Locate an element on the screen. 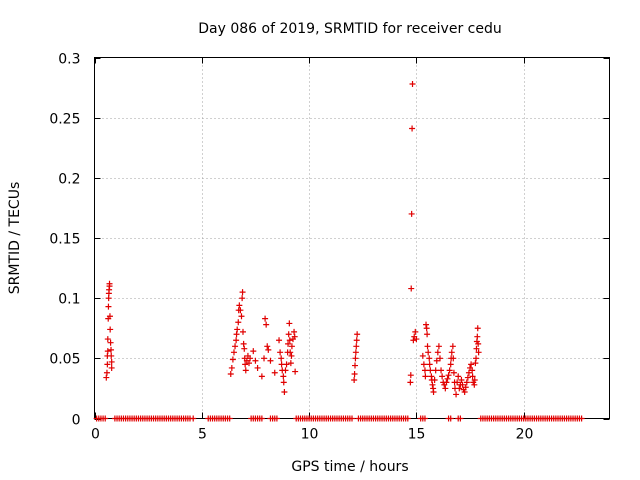 This screenshot has height=480, width=640. y-tick-label: 0.15 is located at coordinates (64, 240).